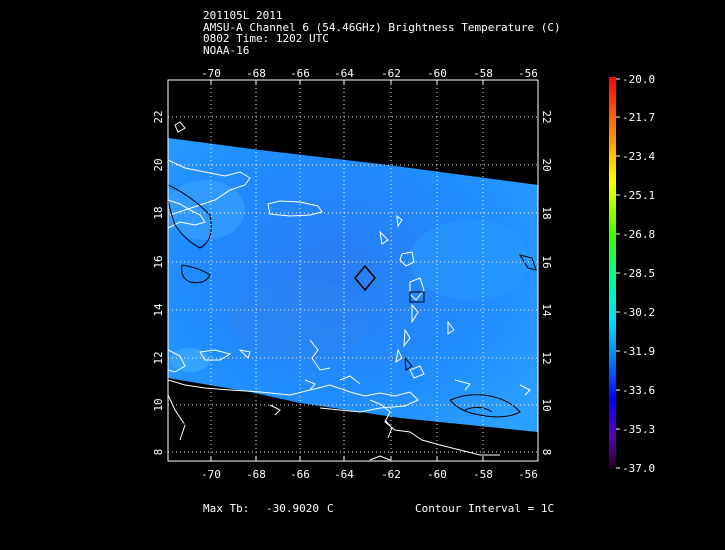 This screenshot has height=550, width=725. What do you see at coordinates (638, 429) in the screenshot?
I see `colorbar-label: -35.3` at bounding box center [638, 429].